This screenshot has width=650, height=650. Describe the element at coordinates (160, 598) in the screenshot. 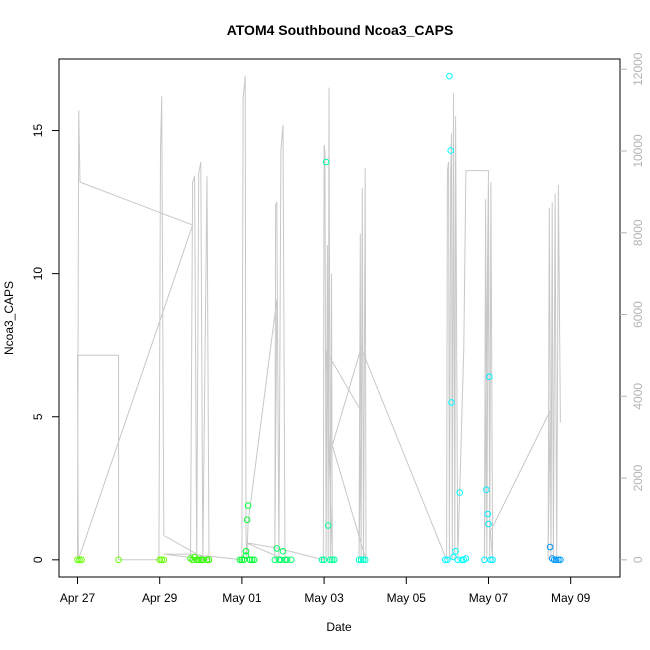

I see `x-tick-label: Apr 29` at that location.